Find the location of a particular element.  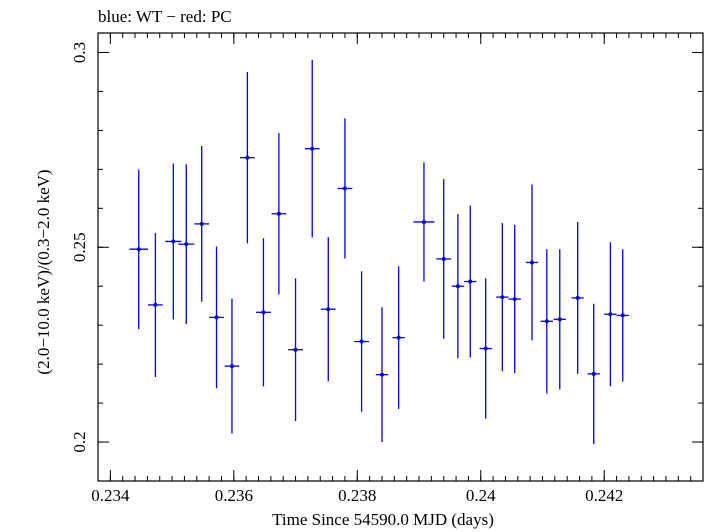

x-axis-title: Time Since 54590.0 MJD (days) is located at coordinates (383, 519).